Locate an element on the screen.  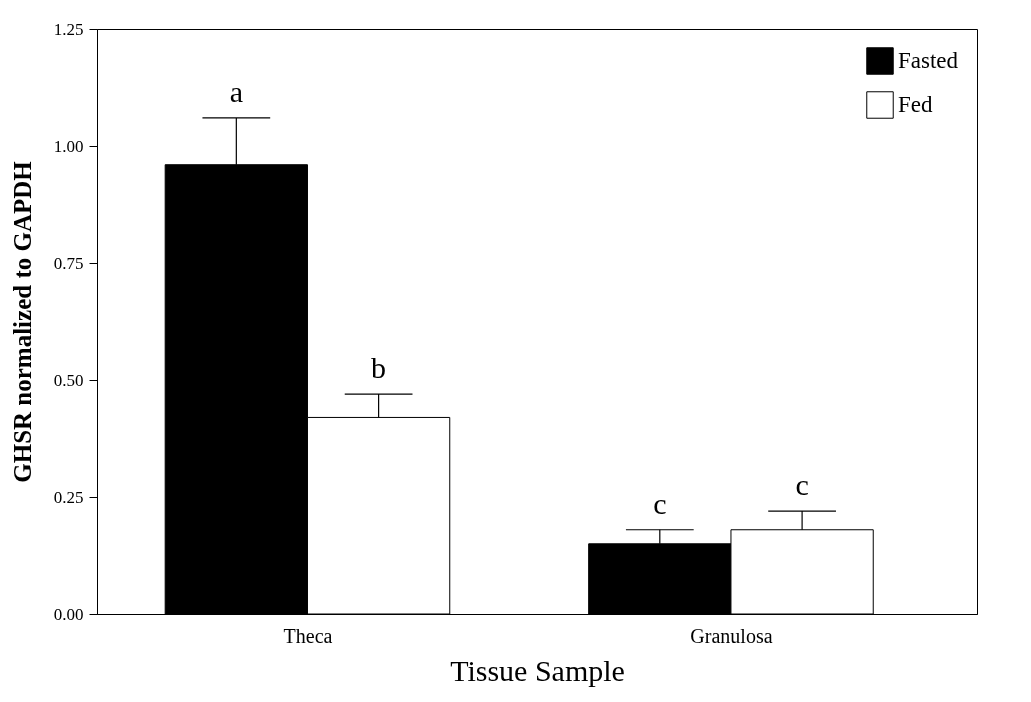
y-tick-label: 0.25 is located at coordinates (68, 497).